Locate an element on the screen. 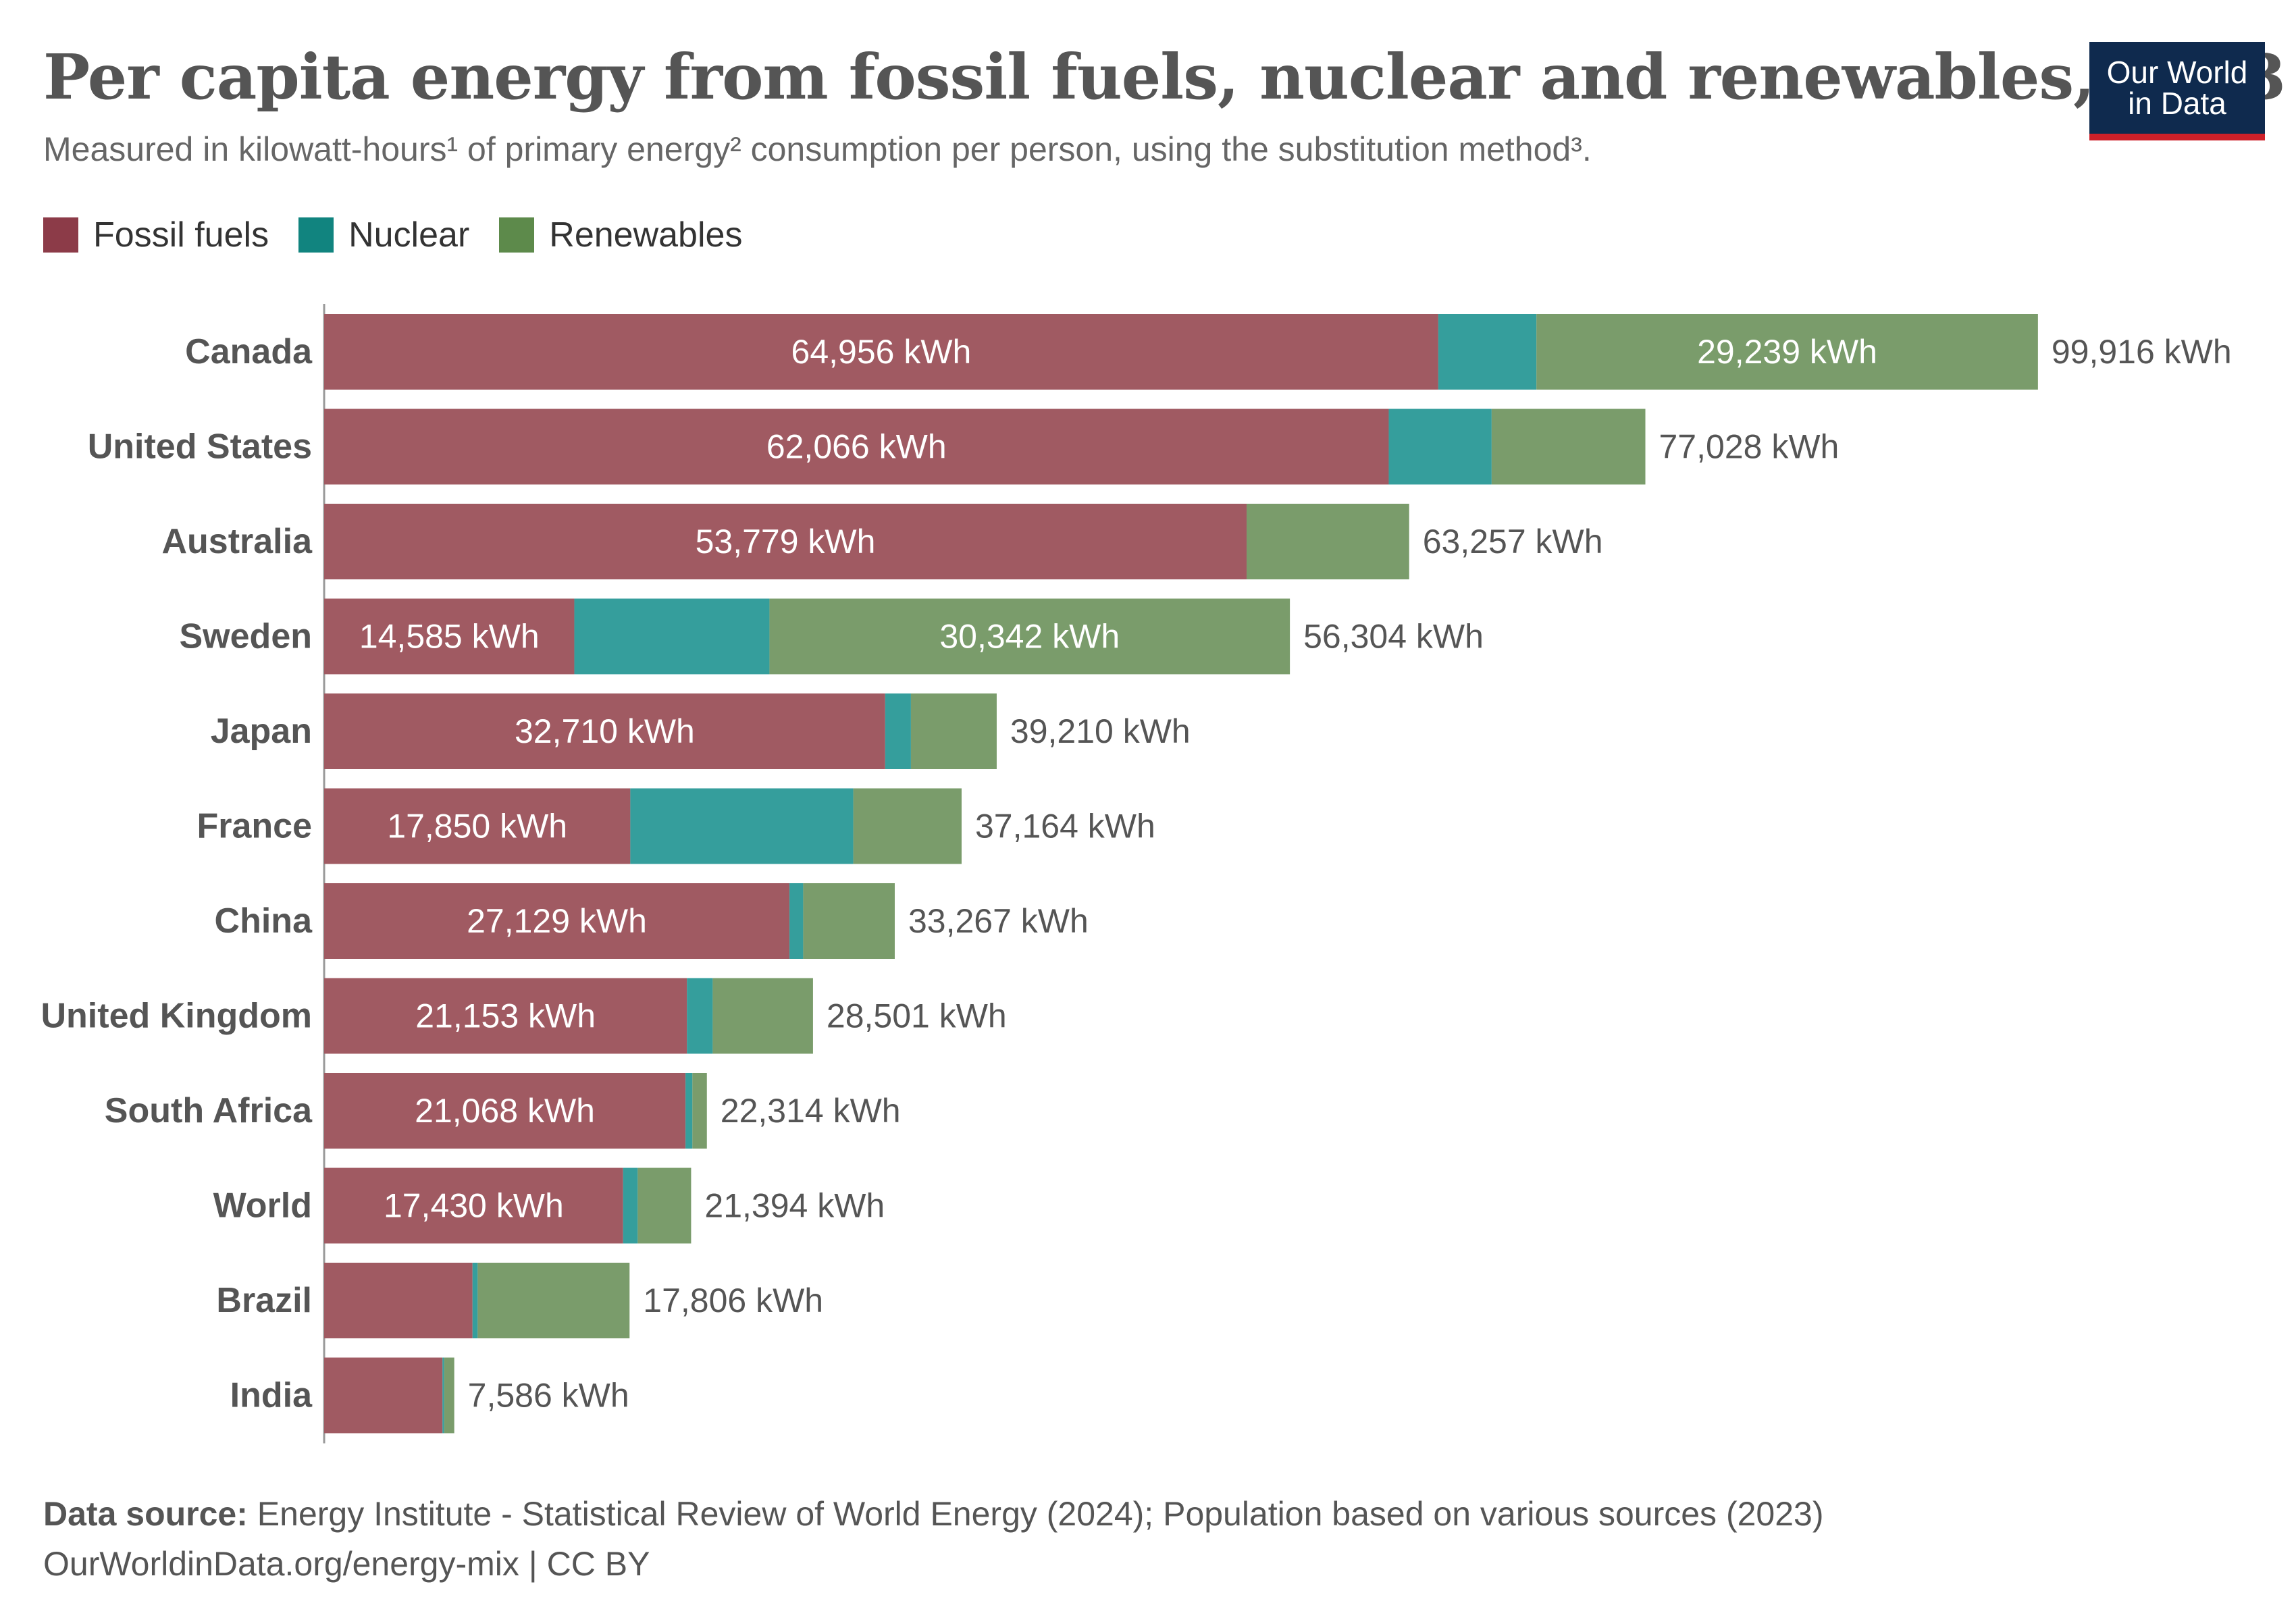 The height and width of the screenshot is (1601, 2296). total-label-south-africa: 22,314 kWh is located at coordinates (811, 1111).